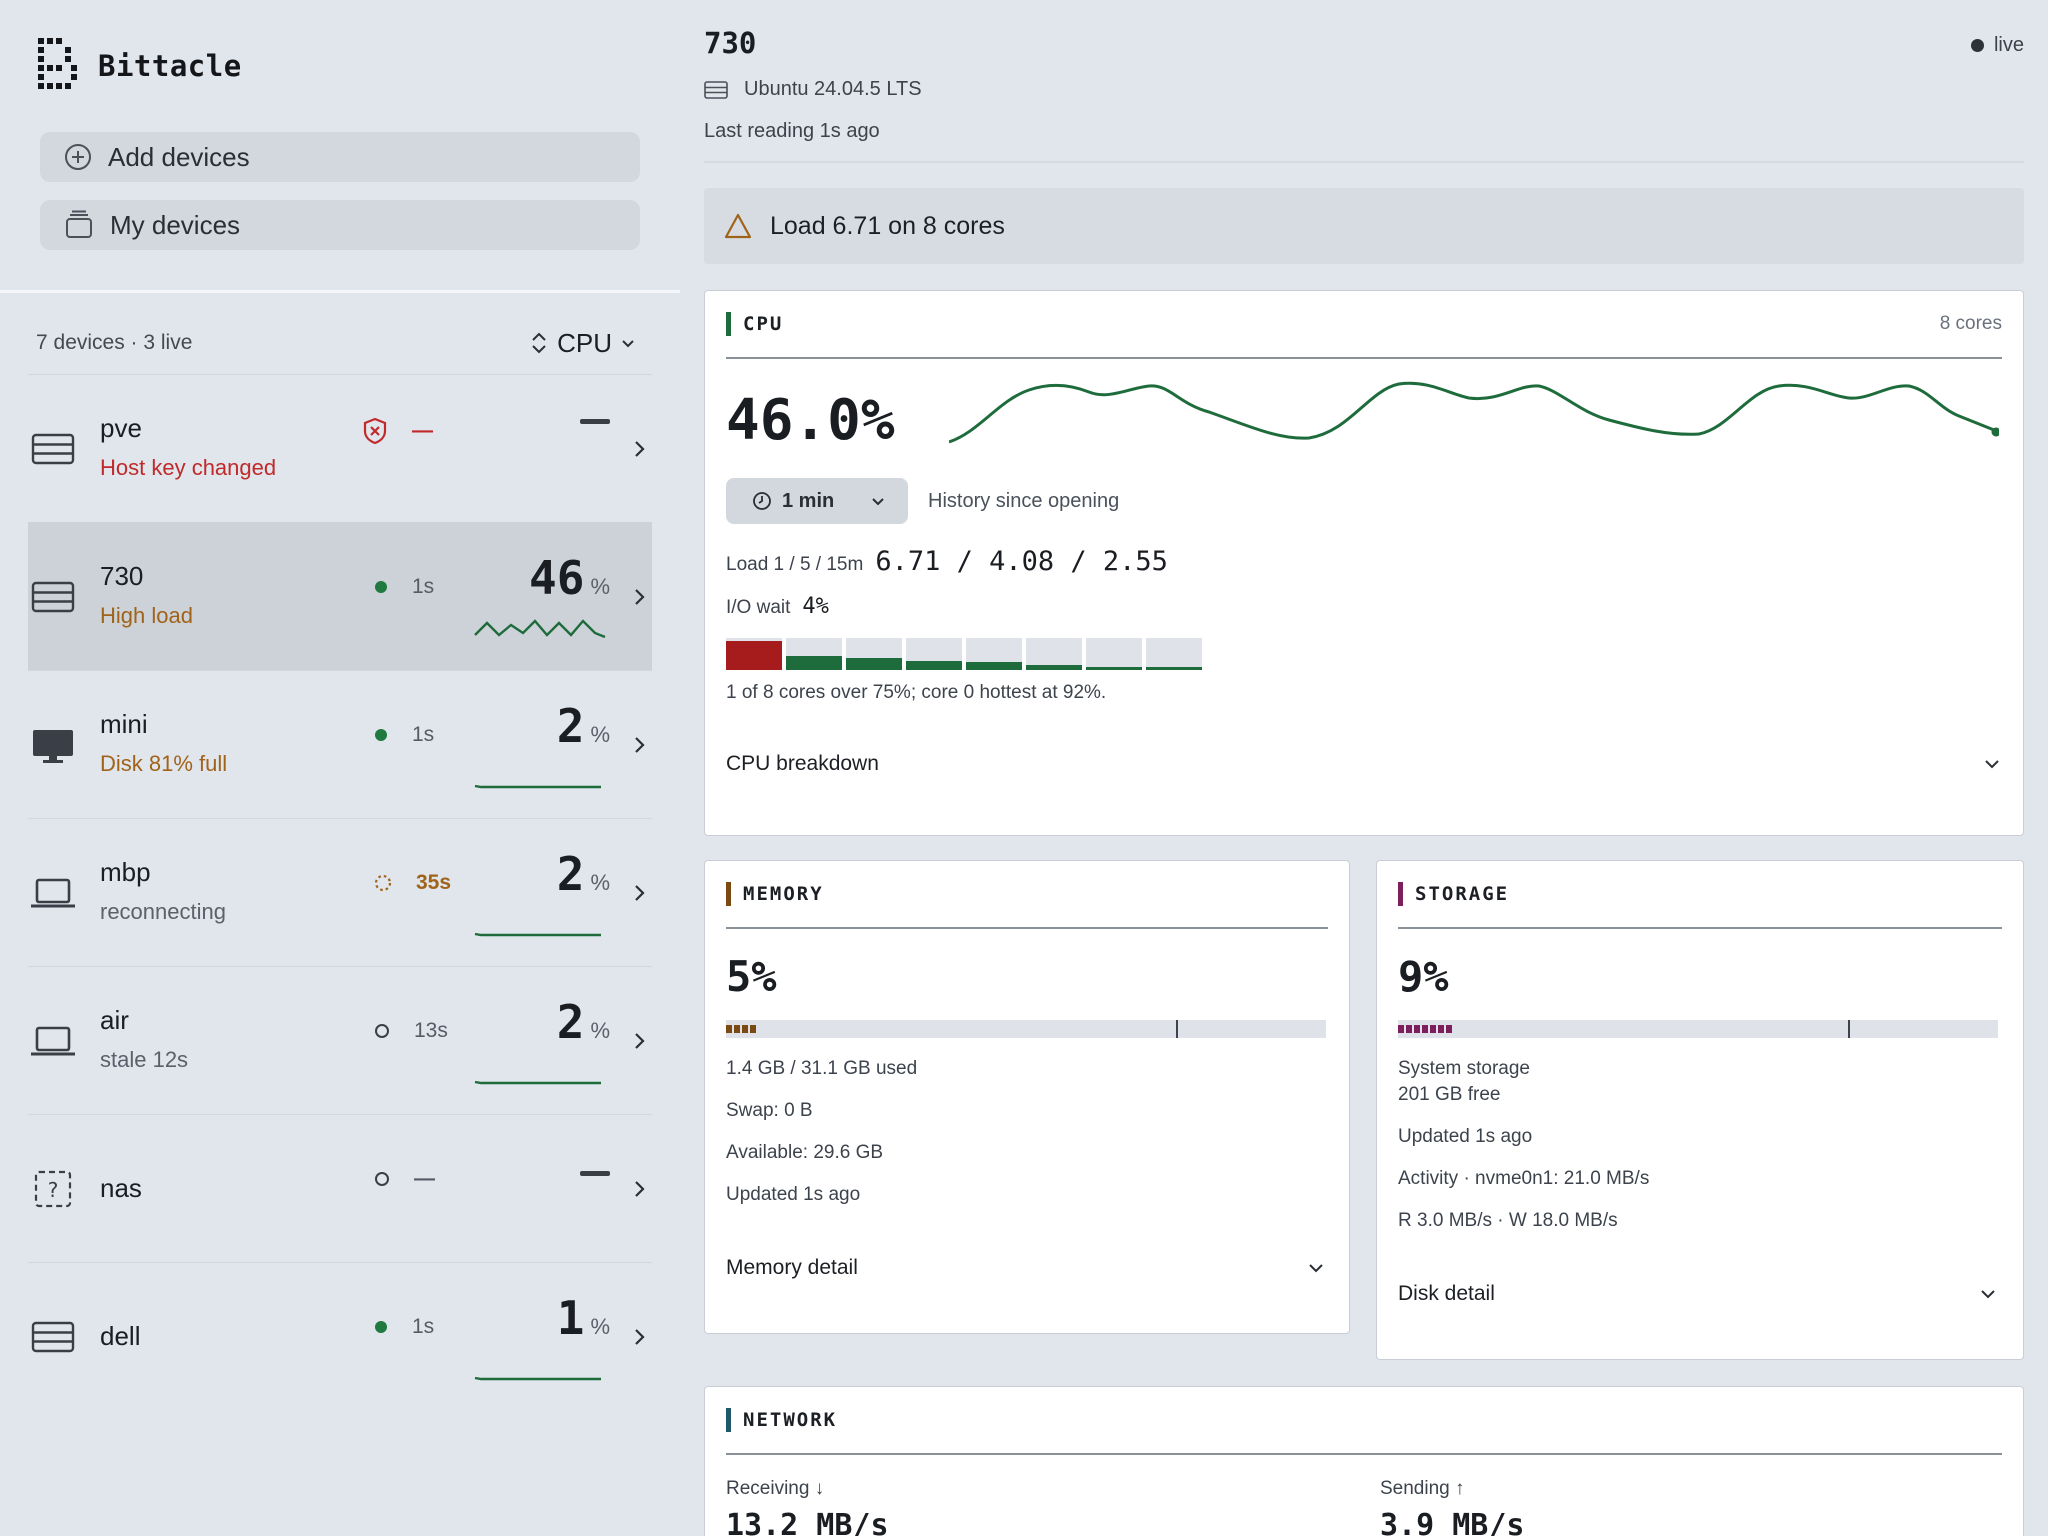 The width and height of the screenshot is (2048, 1536). I want to click on server-icon, so click(53, 1337).